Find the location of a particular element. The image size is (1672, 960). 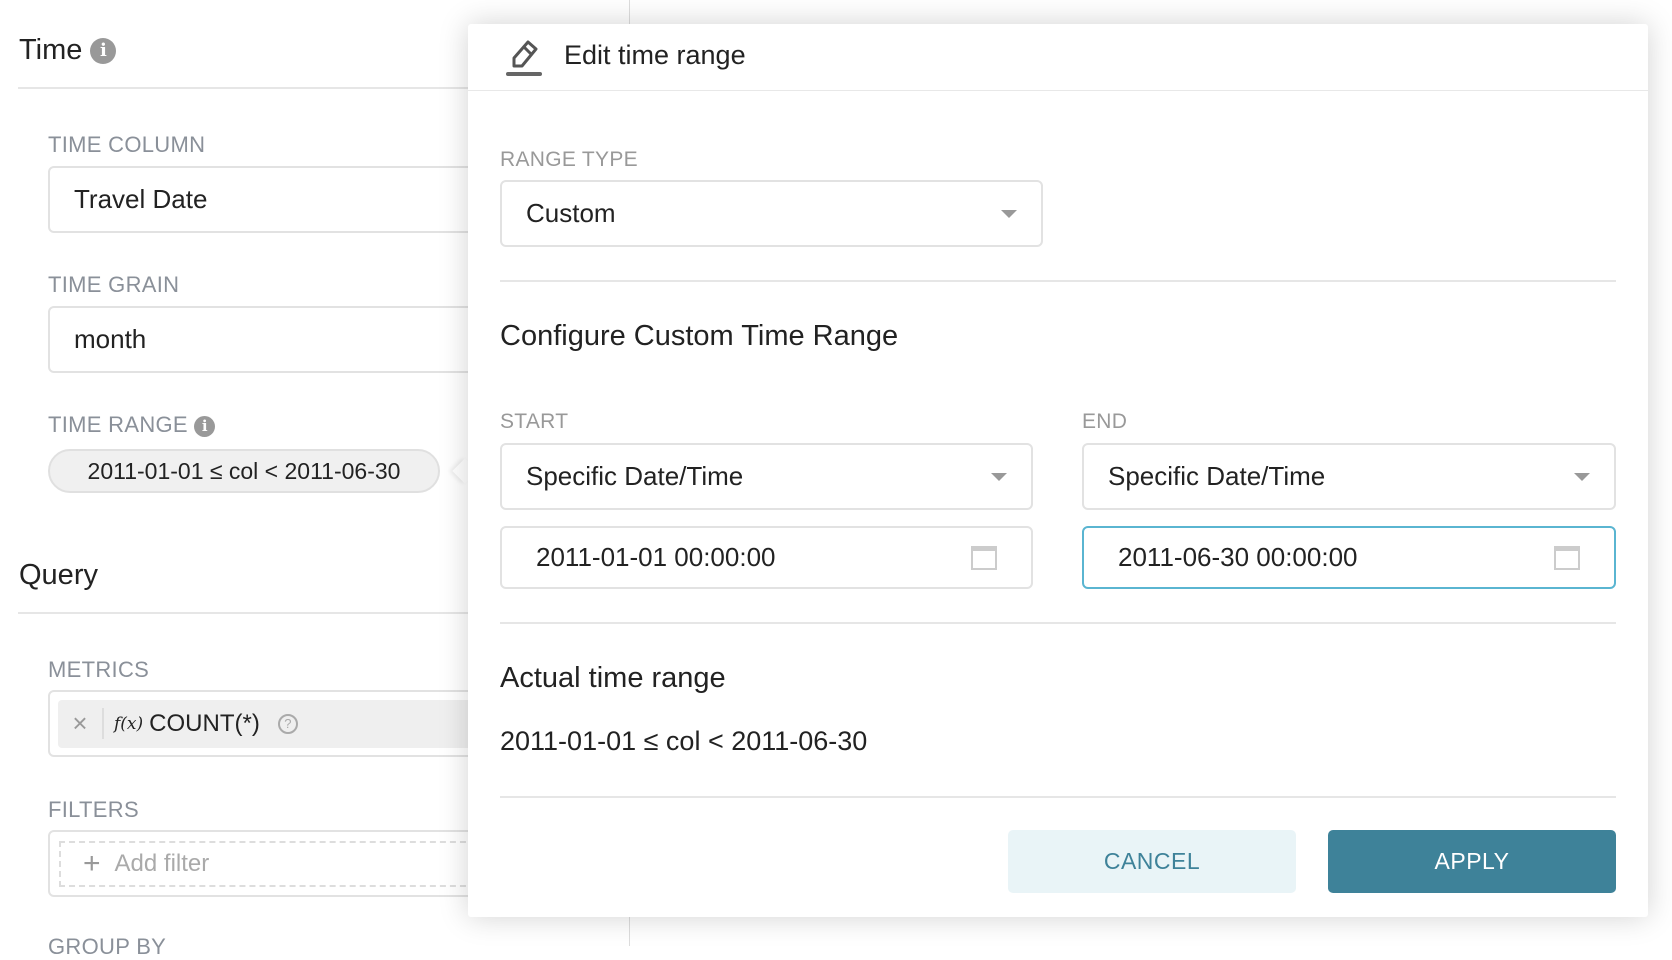

time-section-title: Time i is located at coordinates (68, 50).